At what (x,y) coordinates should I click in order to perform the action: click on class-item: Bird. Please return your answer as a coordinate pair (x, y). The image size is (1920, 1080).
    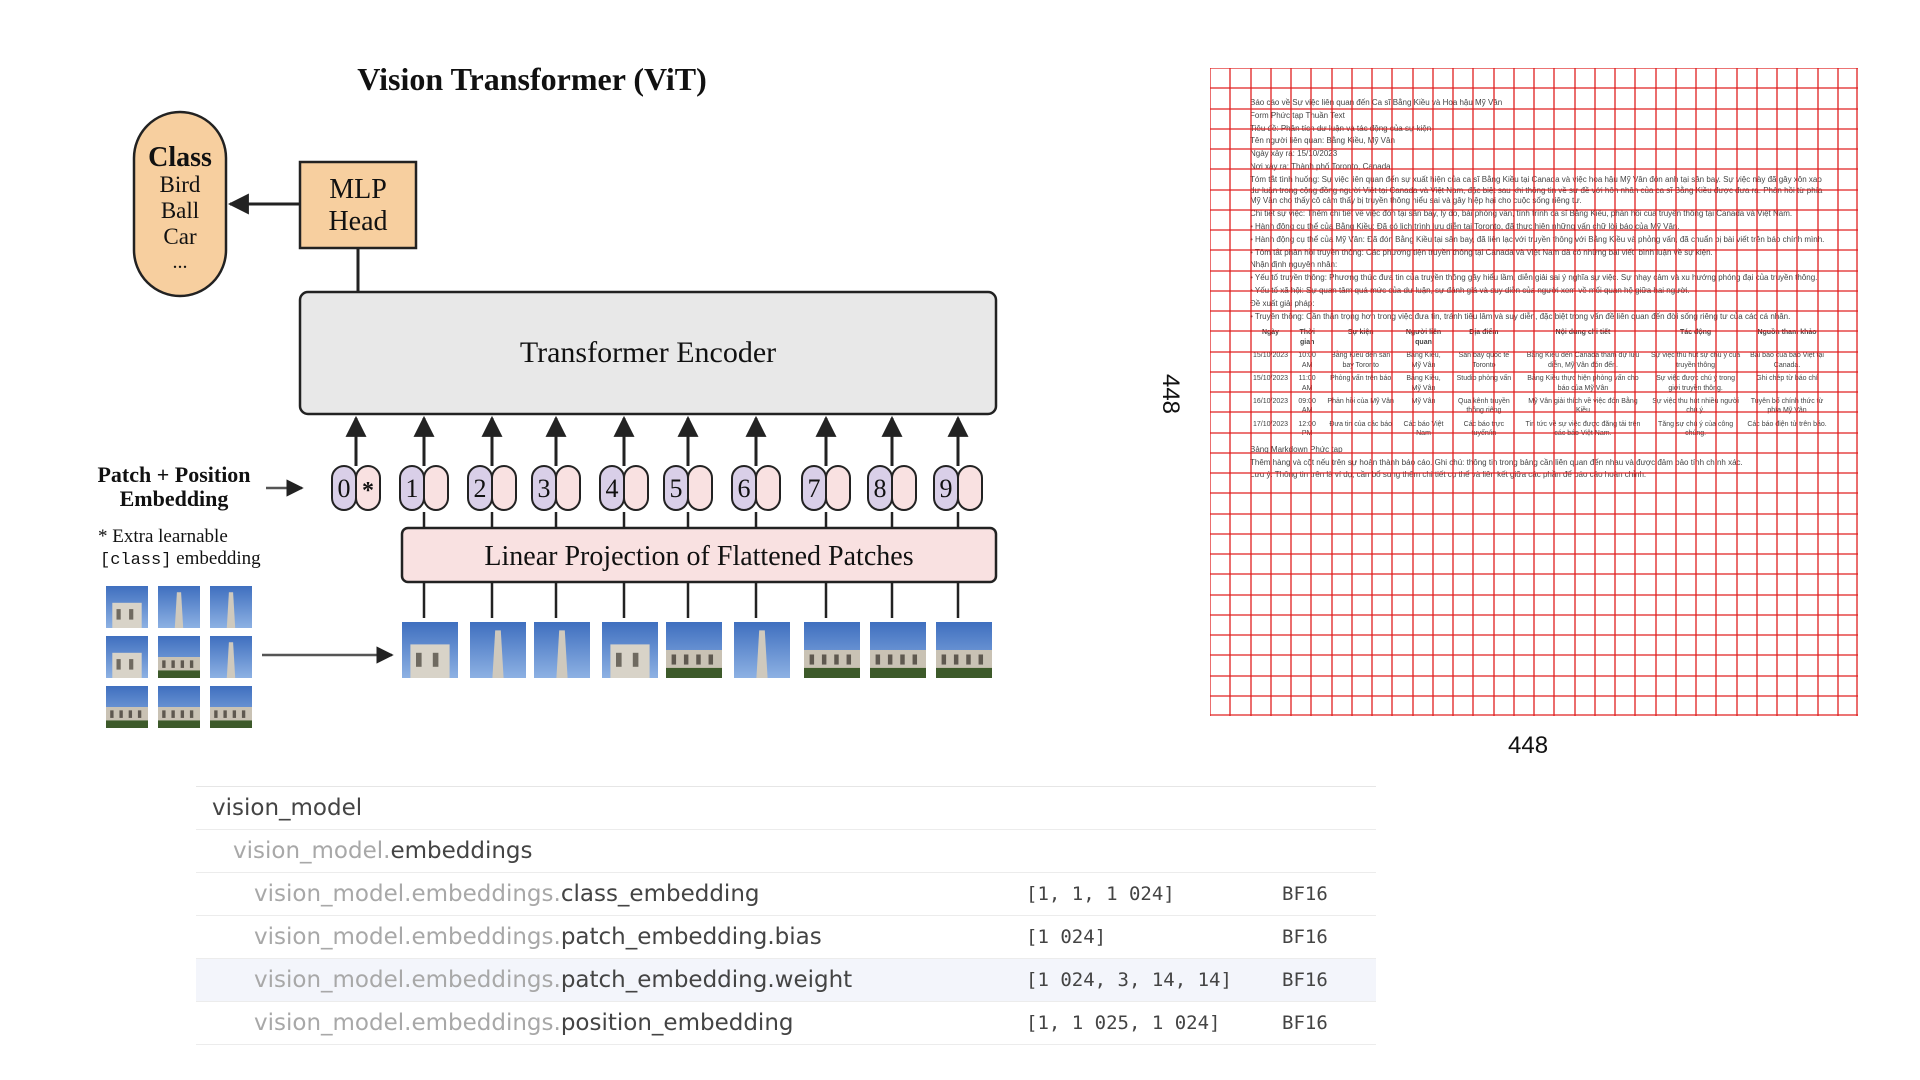
    Looking at the image, I should click on (180, 184).